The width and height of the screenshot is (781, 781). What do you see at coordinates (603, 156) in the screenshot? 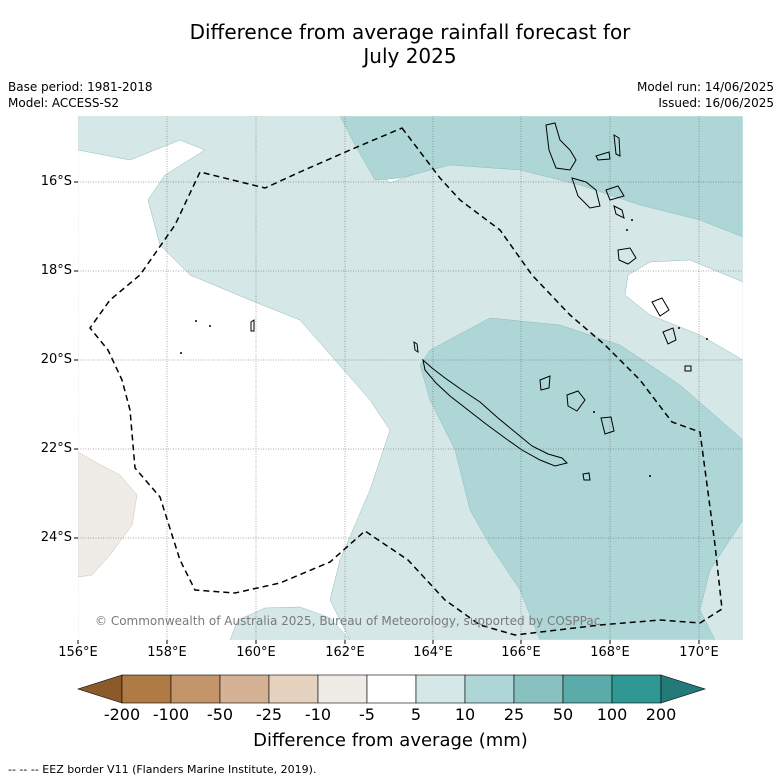
I see `vanuatu-malo` at bounding box center [603, 156].